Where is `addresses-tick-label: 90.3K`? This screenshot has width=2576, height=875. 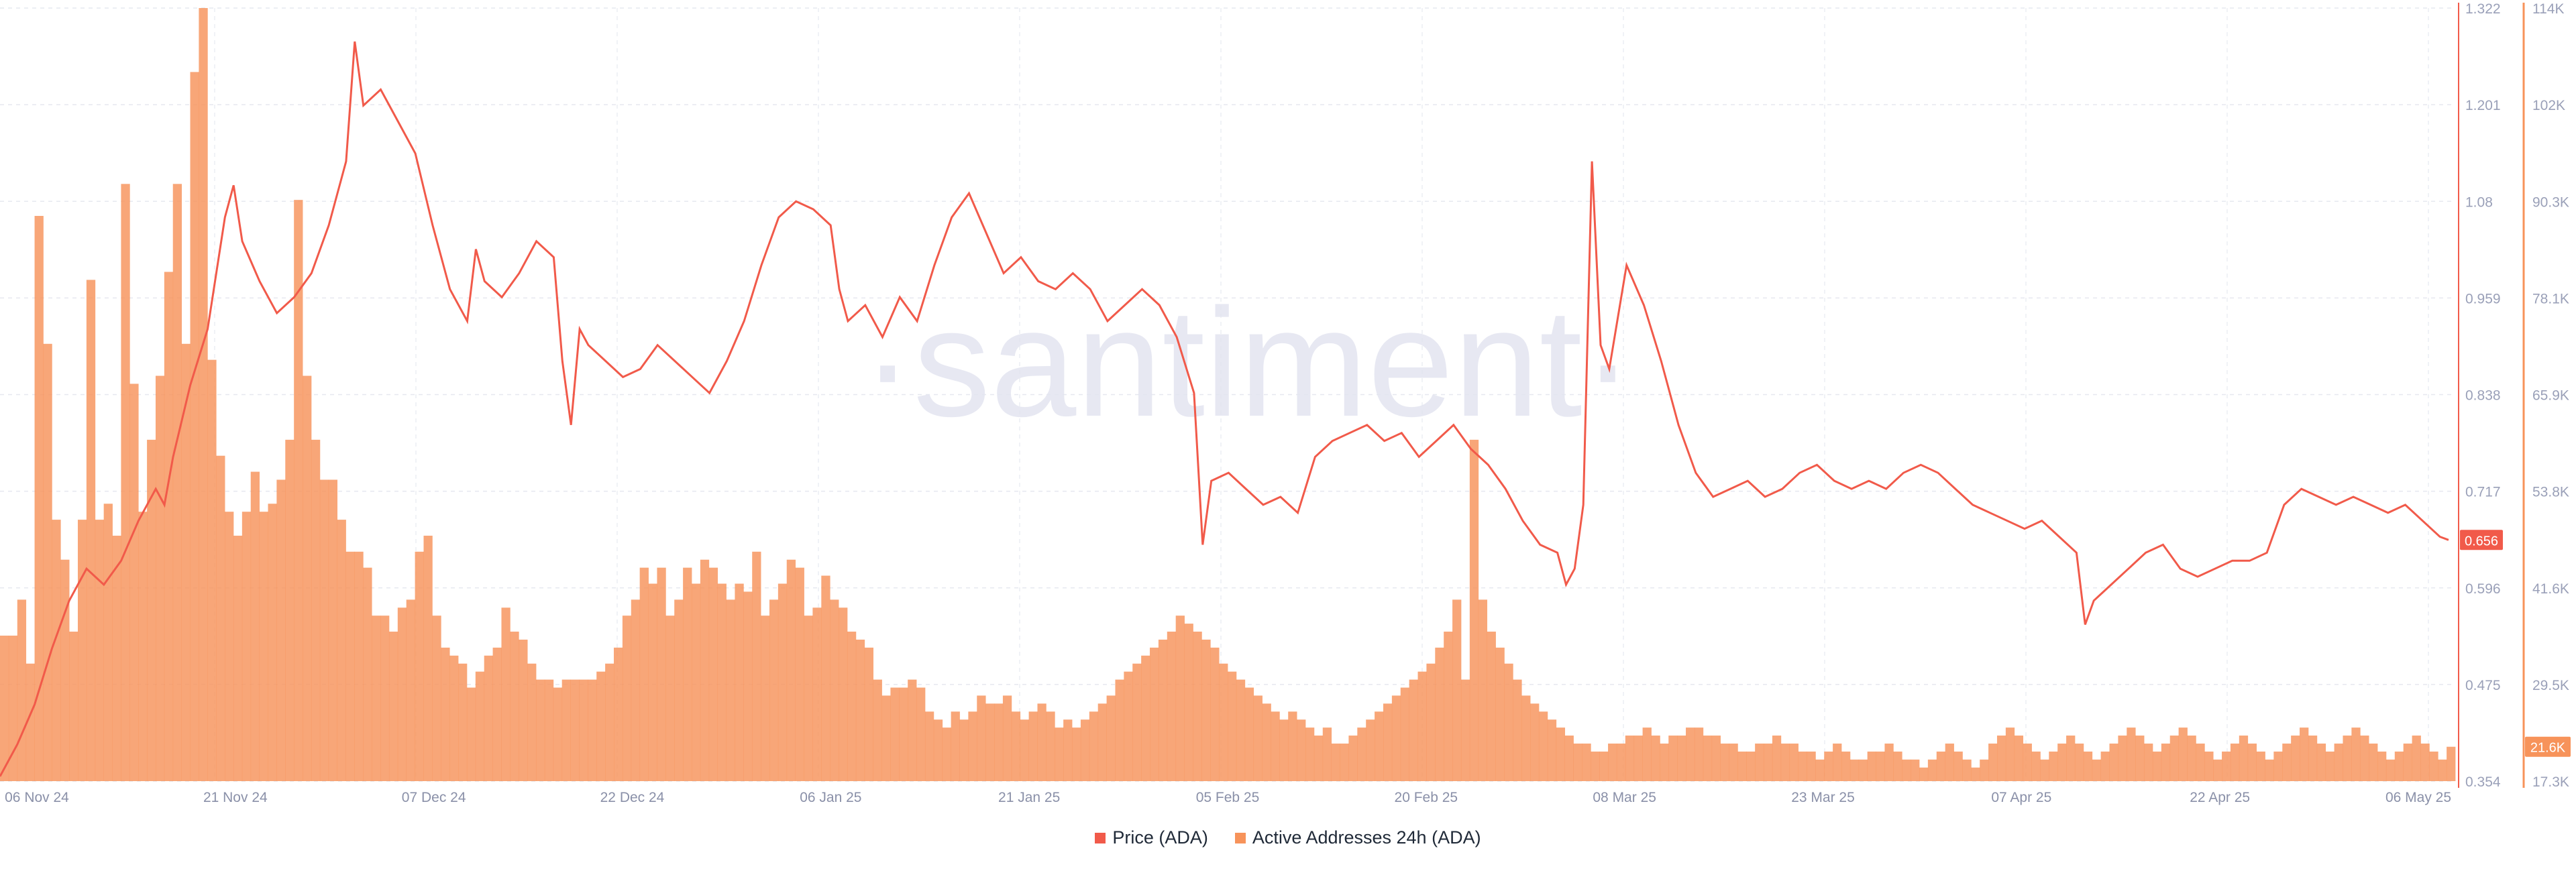 addresses-tick-label: 90.3K is located at coordinates (2550, 202).